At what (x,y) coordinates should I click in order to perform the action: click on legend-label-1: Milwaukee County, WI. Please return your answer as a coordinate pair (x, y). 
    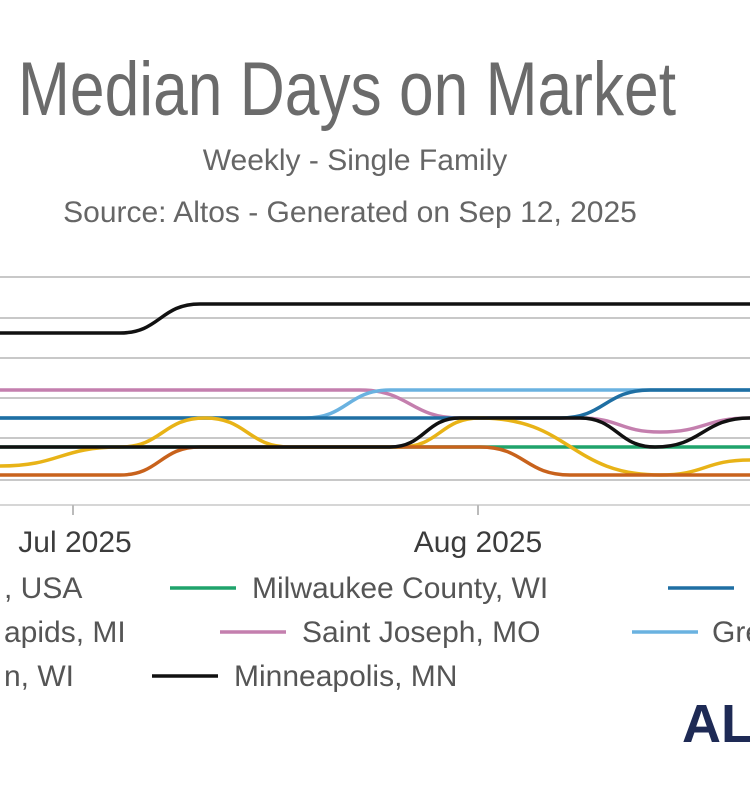
    Looking at the image, I should click on (400, 588).